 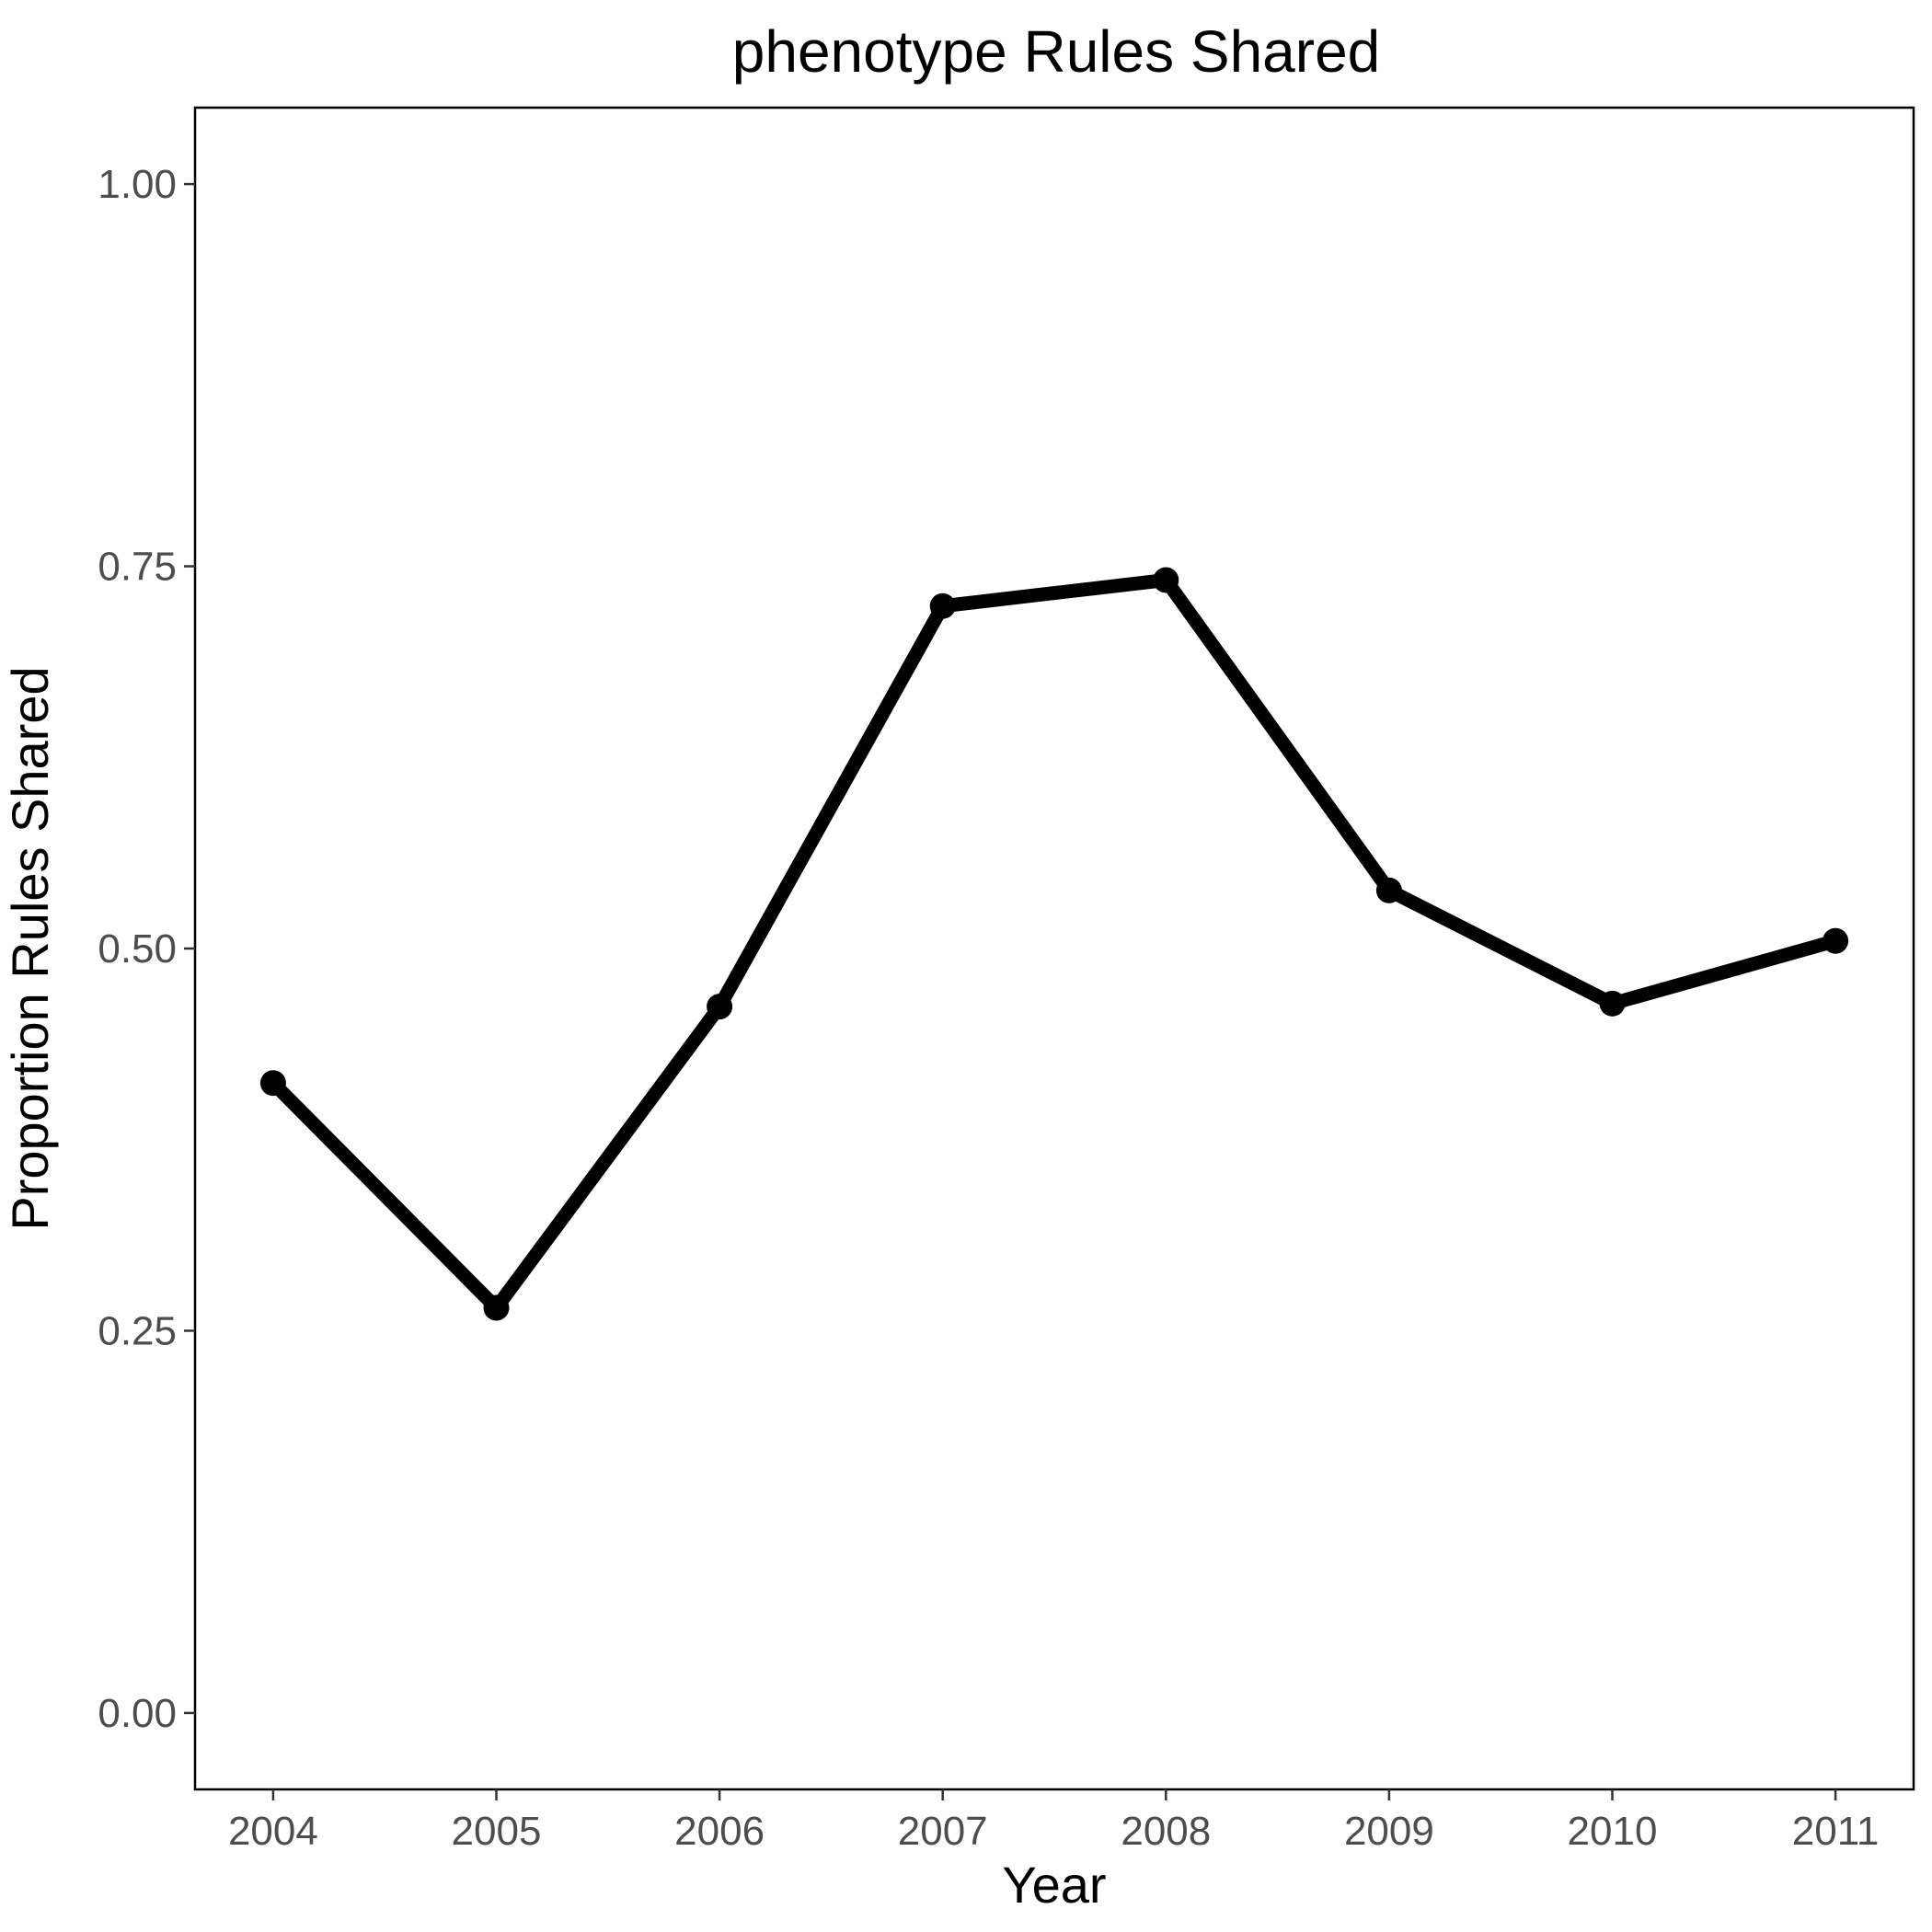 I want to click on y-tick-label: 0.25, so click(x=137, y=1330).